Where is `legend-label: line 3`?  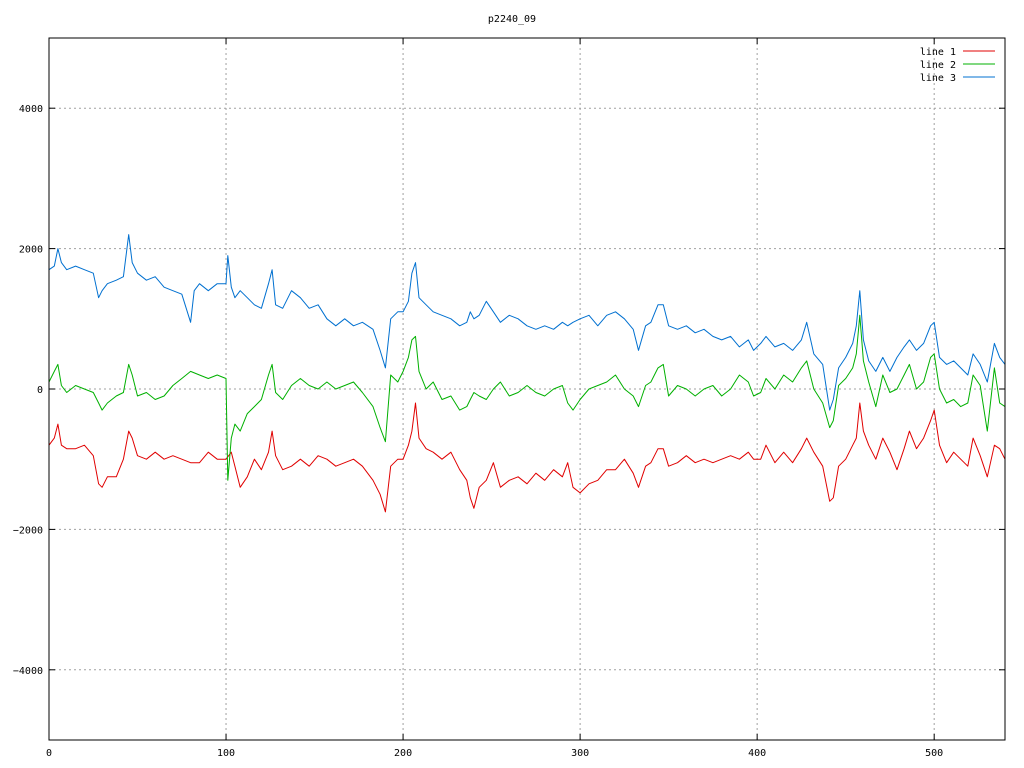 legend-label: line 3 is located at coordinates (938, 78).